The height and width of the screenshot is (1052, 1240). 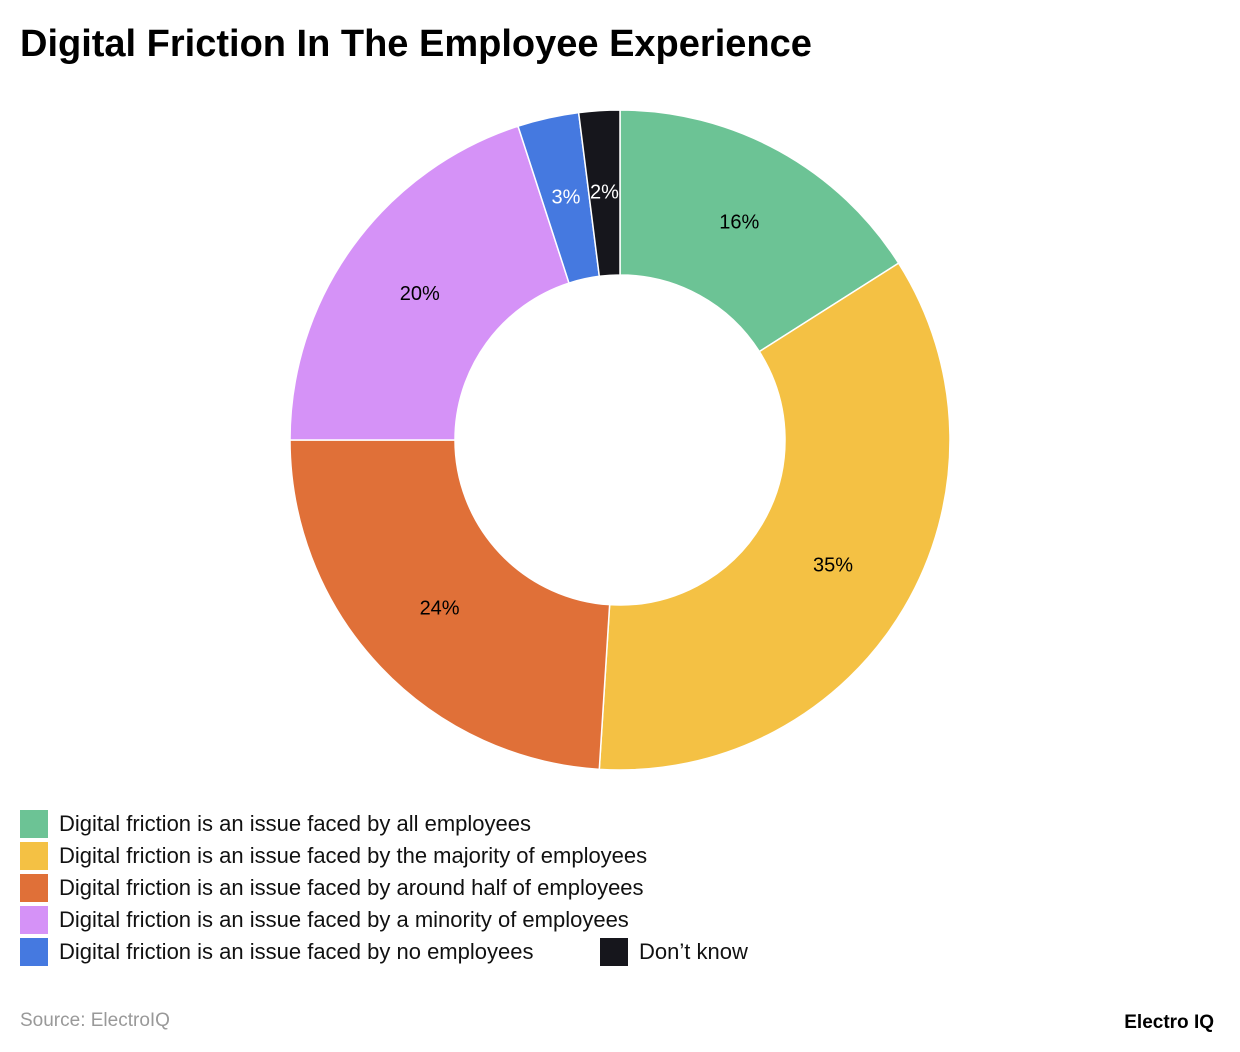 What do you see at coordinates (739, 222) in the screenshot?
I see `data-label: 16%` at bounding box center [739, 222].